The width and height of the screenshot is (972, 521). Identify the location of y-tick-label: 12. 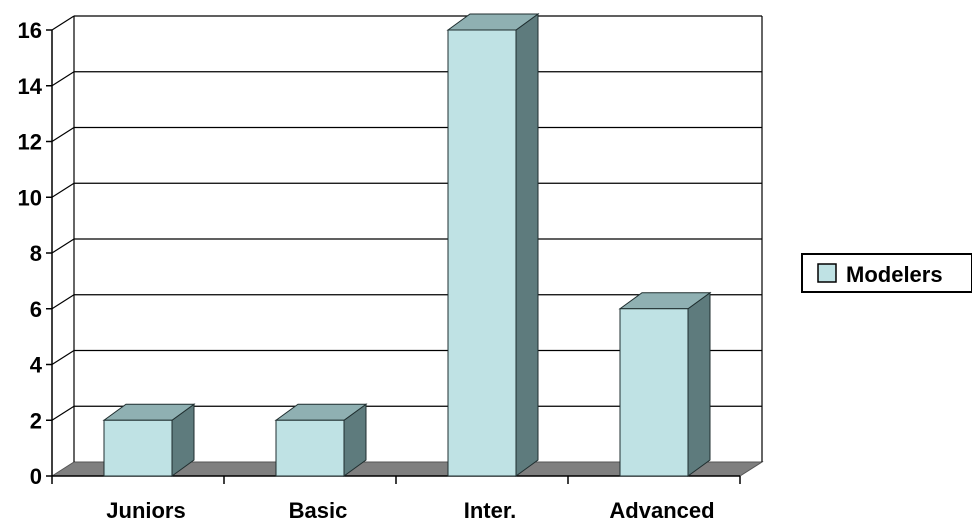
(30, 142).